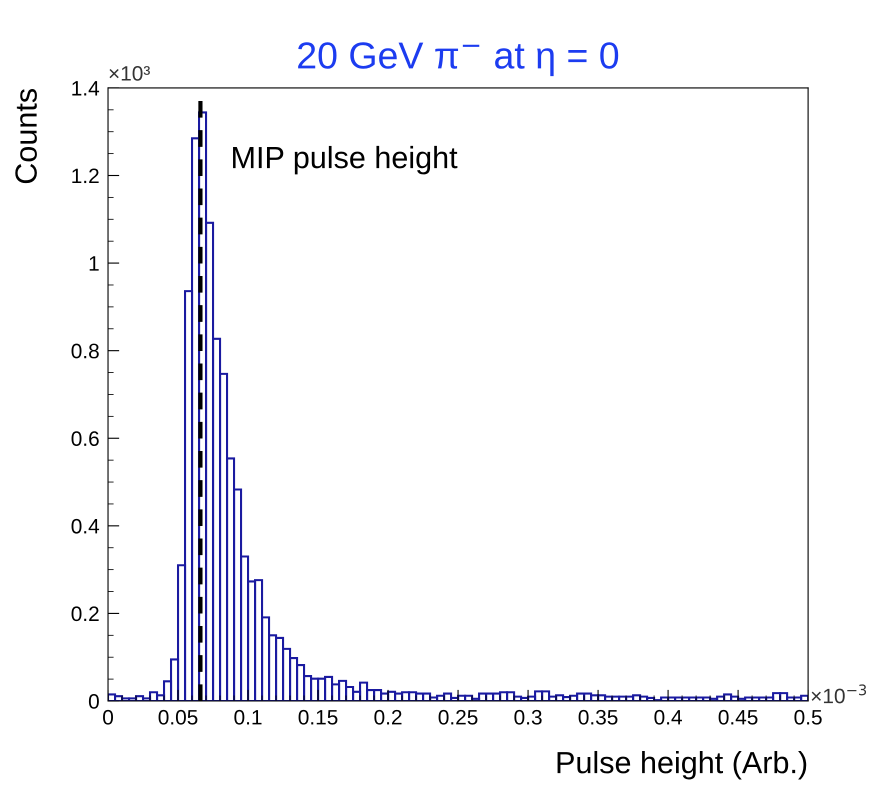 Image resolution: width=874 pixels, height=785 pixels. Describe the element at coordinates (458, 59) in the screenshot. I see `chart-title: 20 GeV π$^{−}$ at η = 0` at that location.